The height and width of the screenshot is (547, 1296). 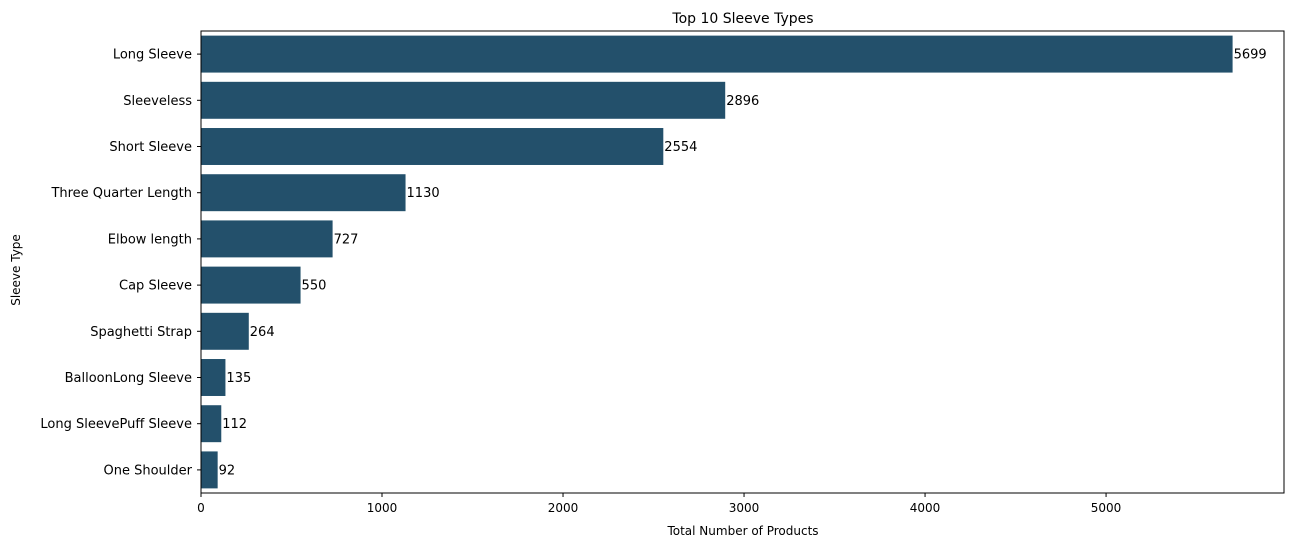 I want to click on value-label-balloonlong-sleeve: 135, so click(x=238, y=378).